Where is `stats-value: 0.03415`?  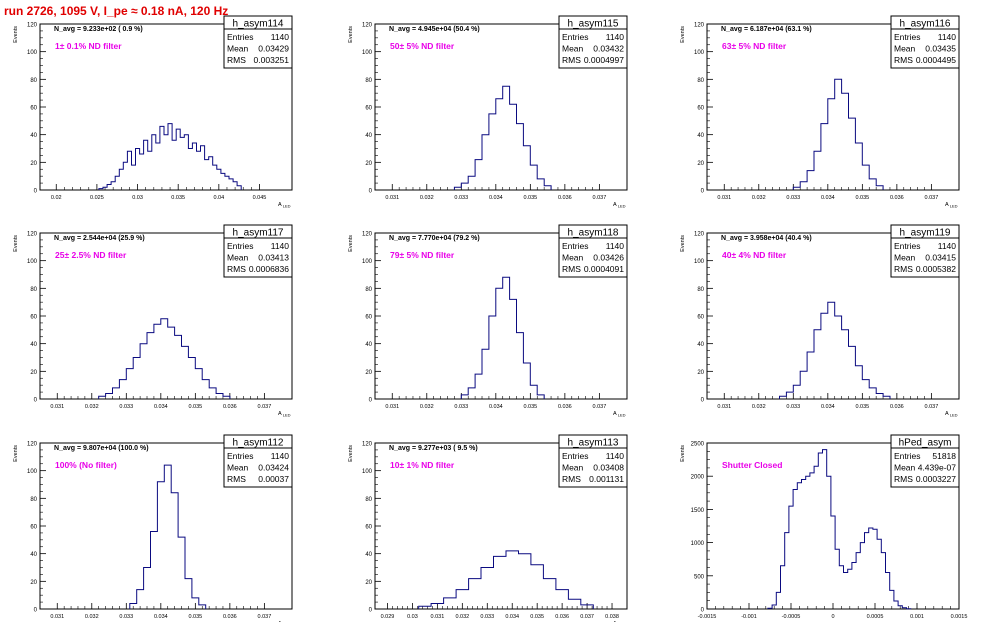
stats-value: 0.03415 is located at coordinates (940, 258).